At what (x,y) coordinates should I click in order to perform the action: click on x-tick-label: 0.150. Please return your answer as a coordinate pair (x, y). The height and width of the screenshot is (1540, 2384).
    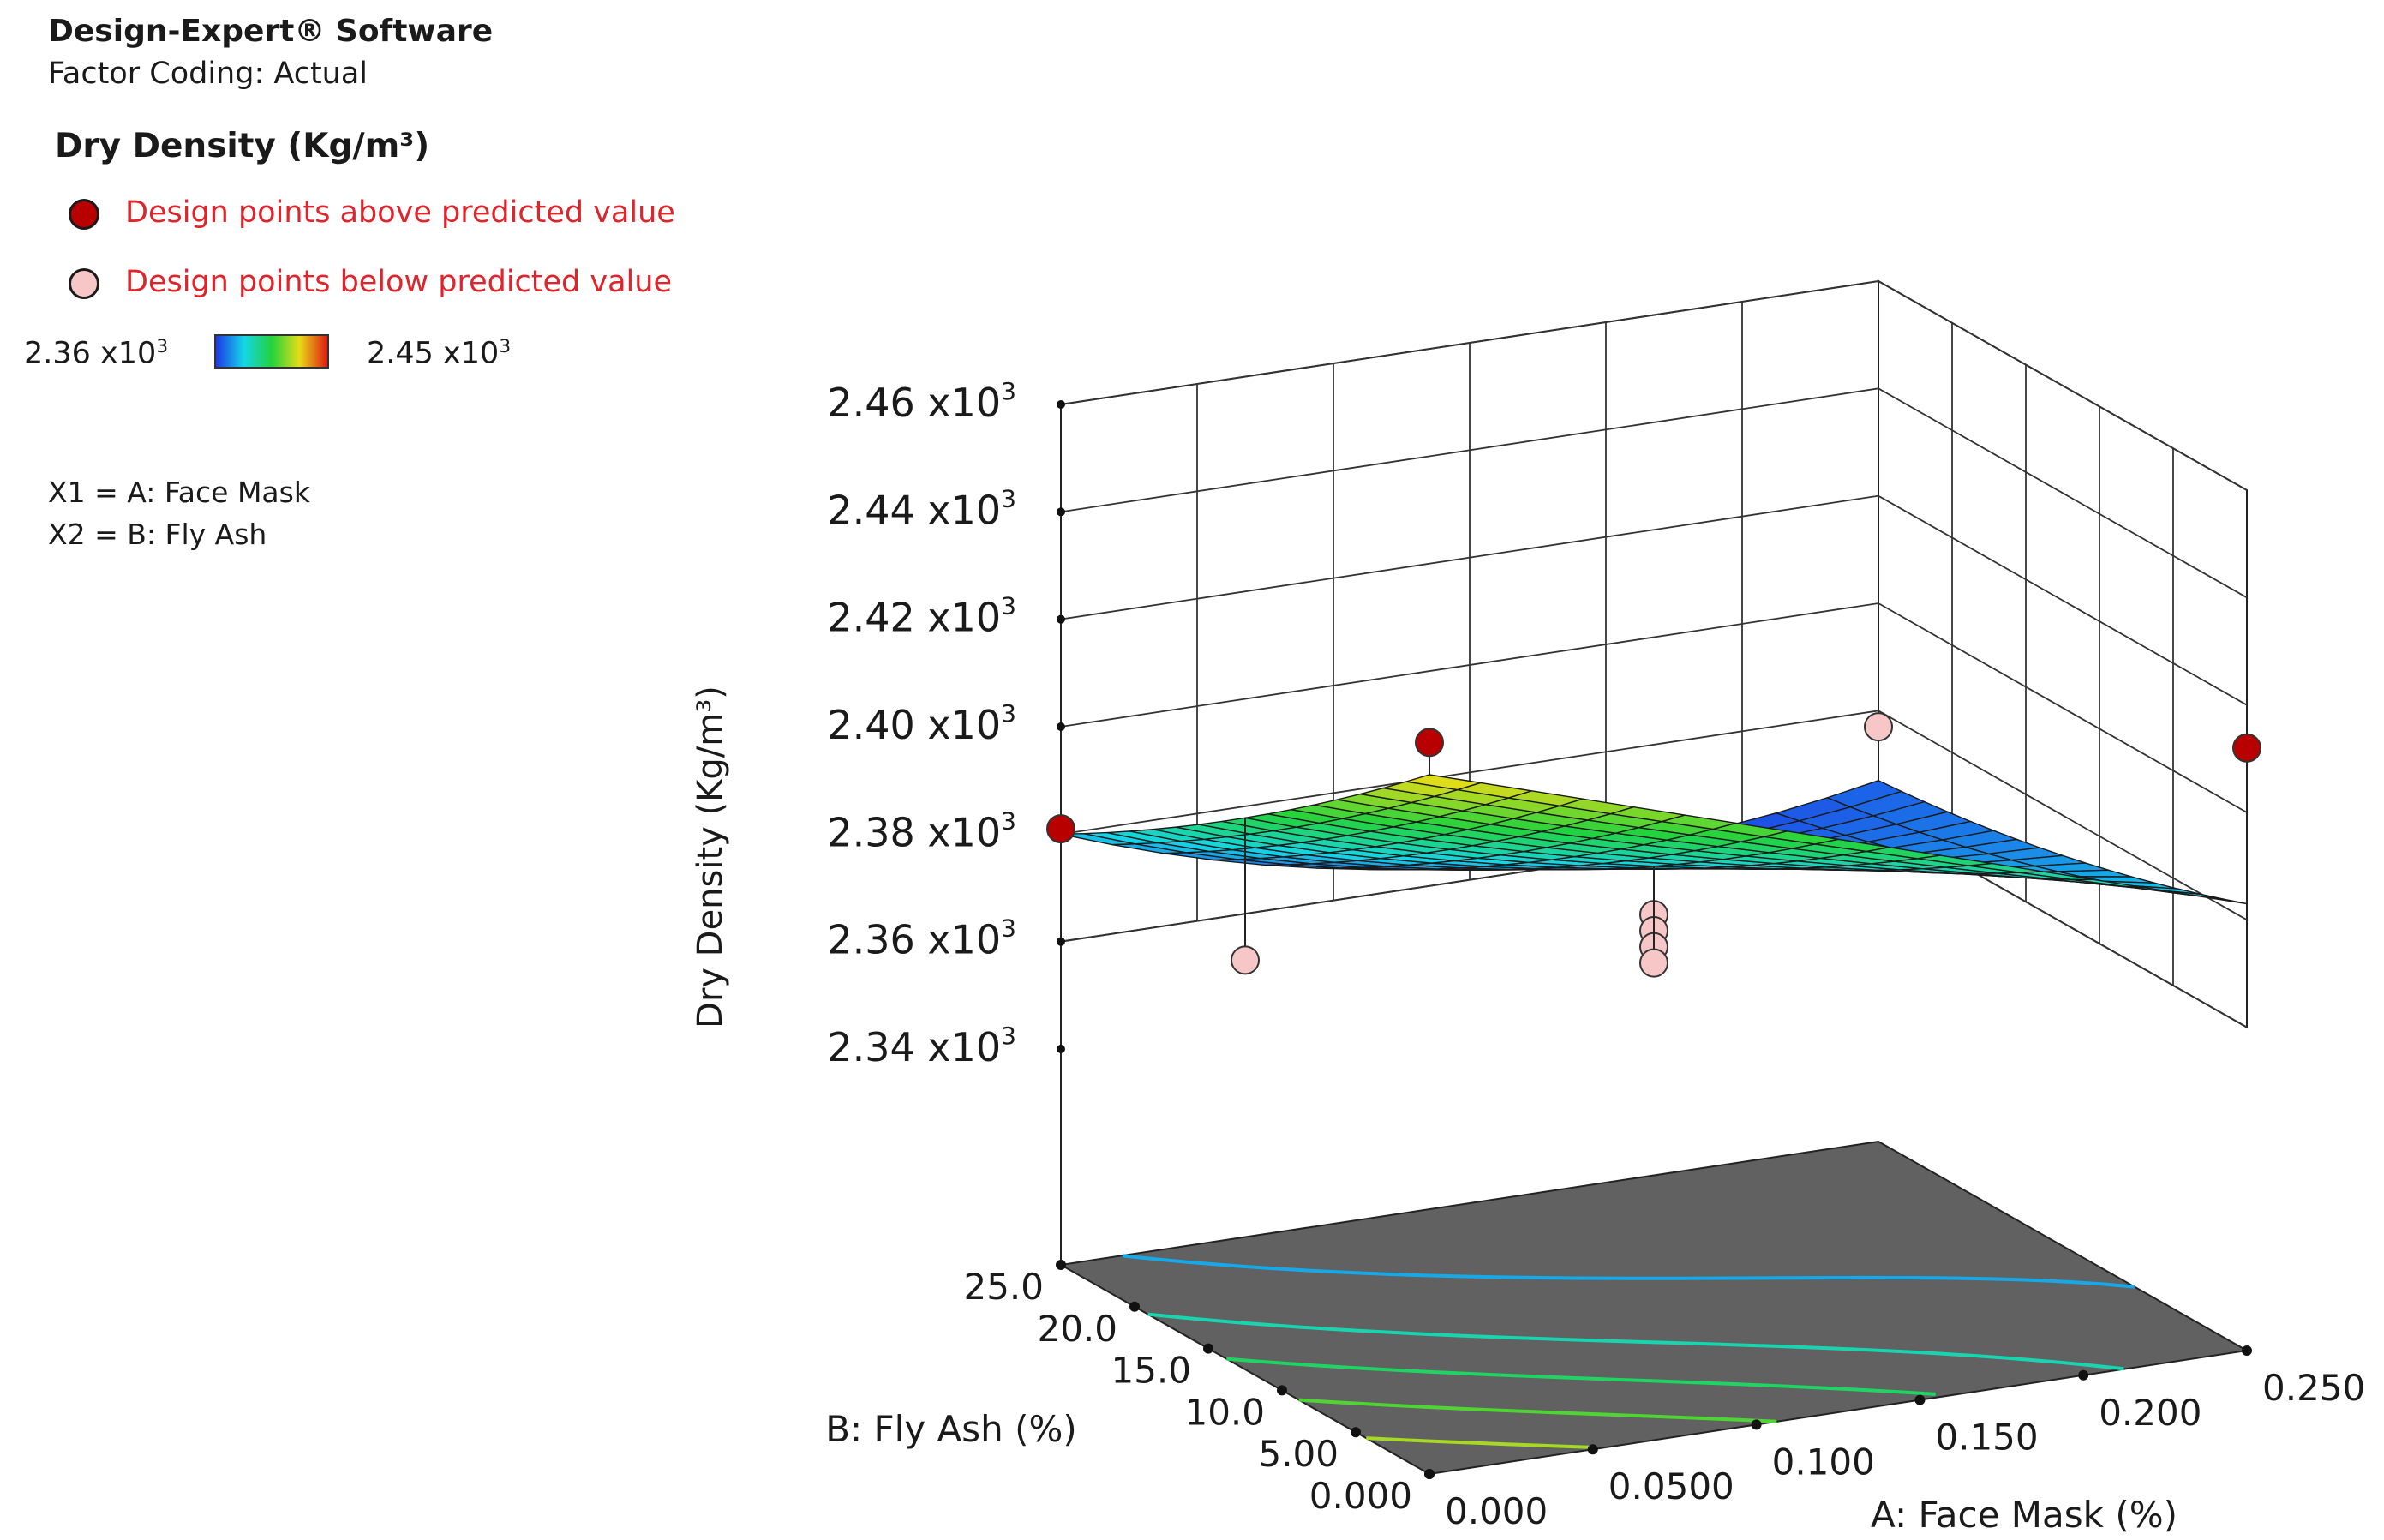
    Looking at the image, I should click on (1986, 1438).